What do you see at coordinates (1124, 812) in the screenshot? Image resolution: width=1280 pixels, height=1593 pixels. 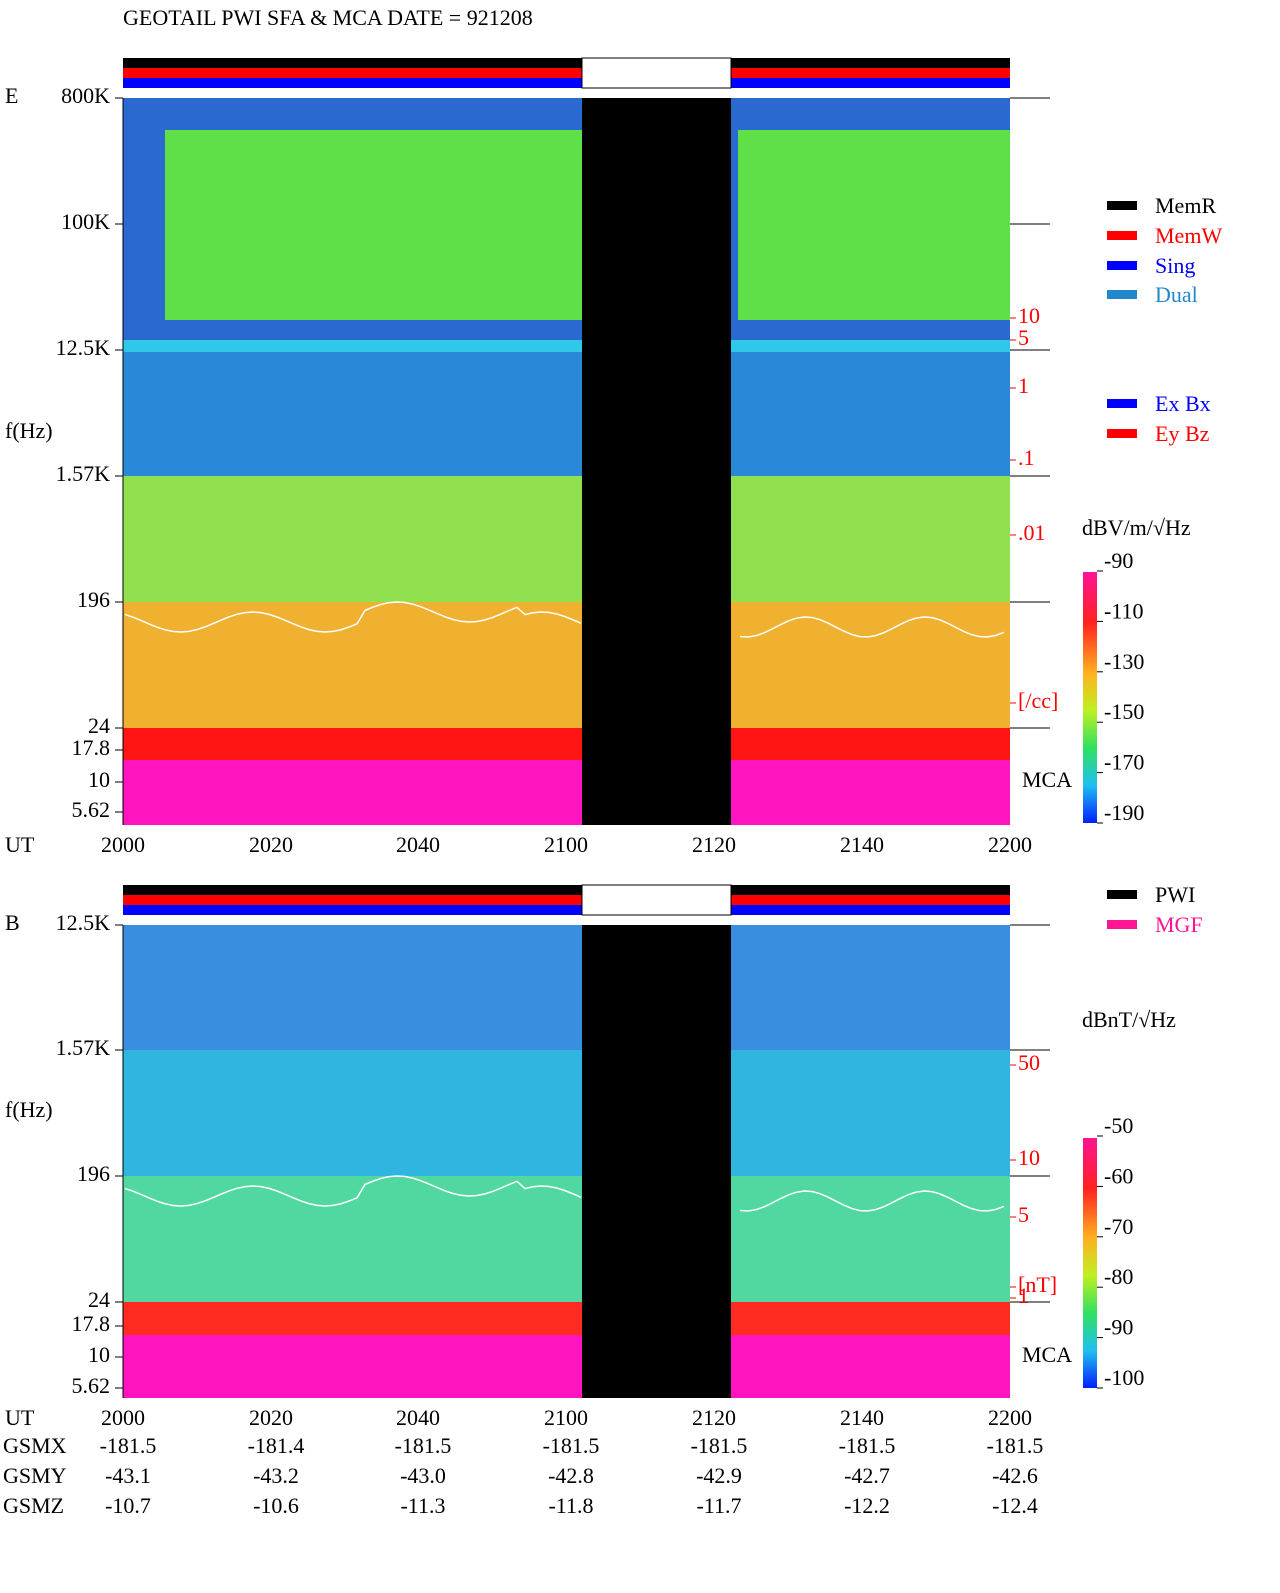 I see `colorbar-tick-label: -190` at bounding box center [1124, 812].